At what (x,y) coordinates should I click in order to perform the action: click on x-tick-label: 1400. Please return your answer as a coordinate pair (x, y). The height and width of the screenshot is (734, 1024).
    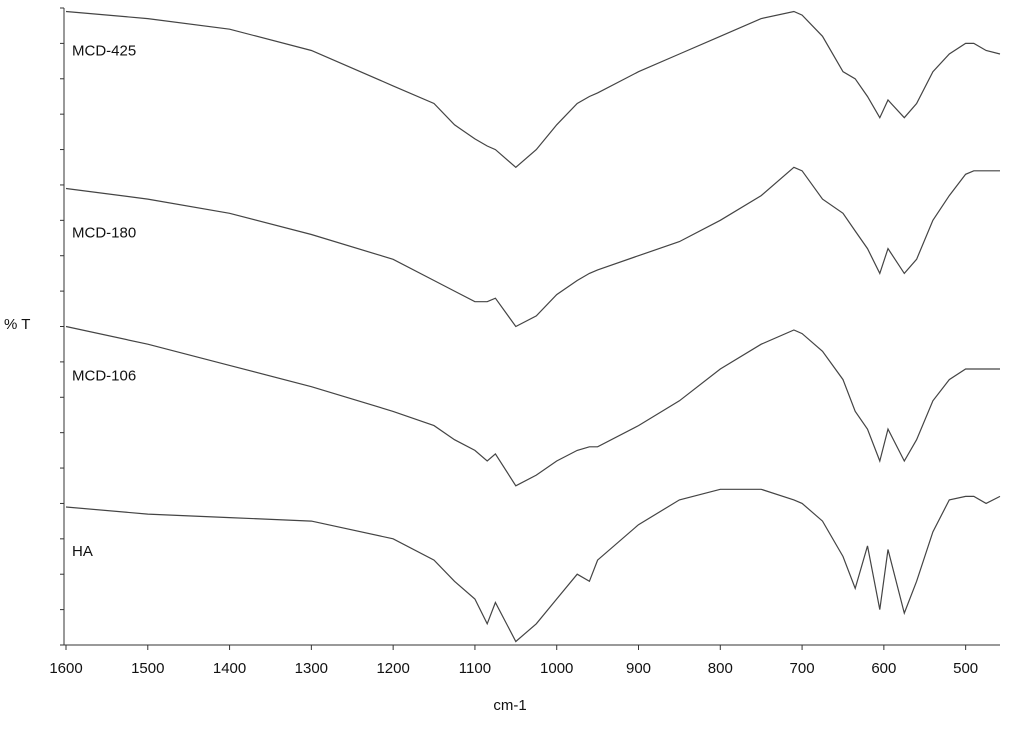
    Looking at the image, I should click on (229, 668).